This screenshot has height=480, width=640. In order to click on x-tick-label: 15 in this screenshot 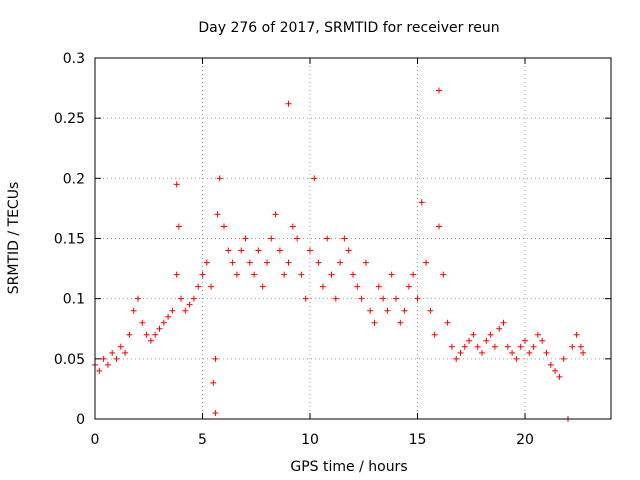, I will do `click(418, 440)`.